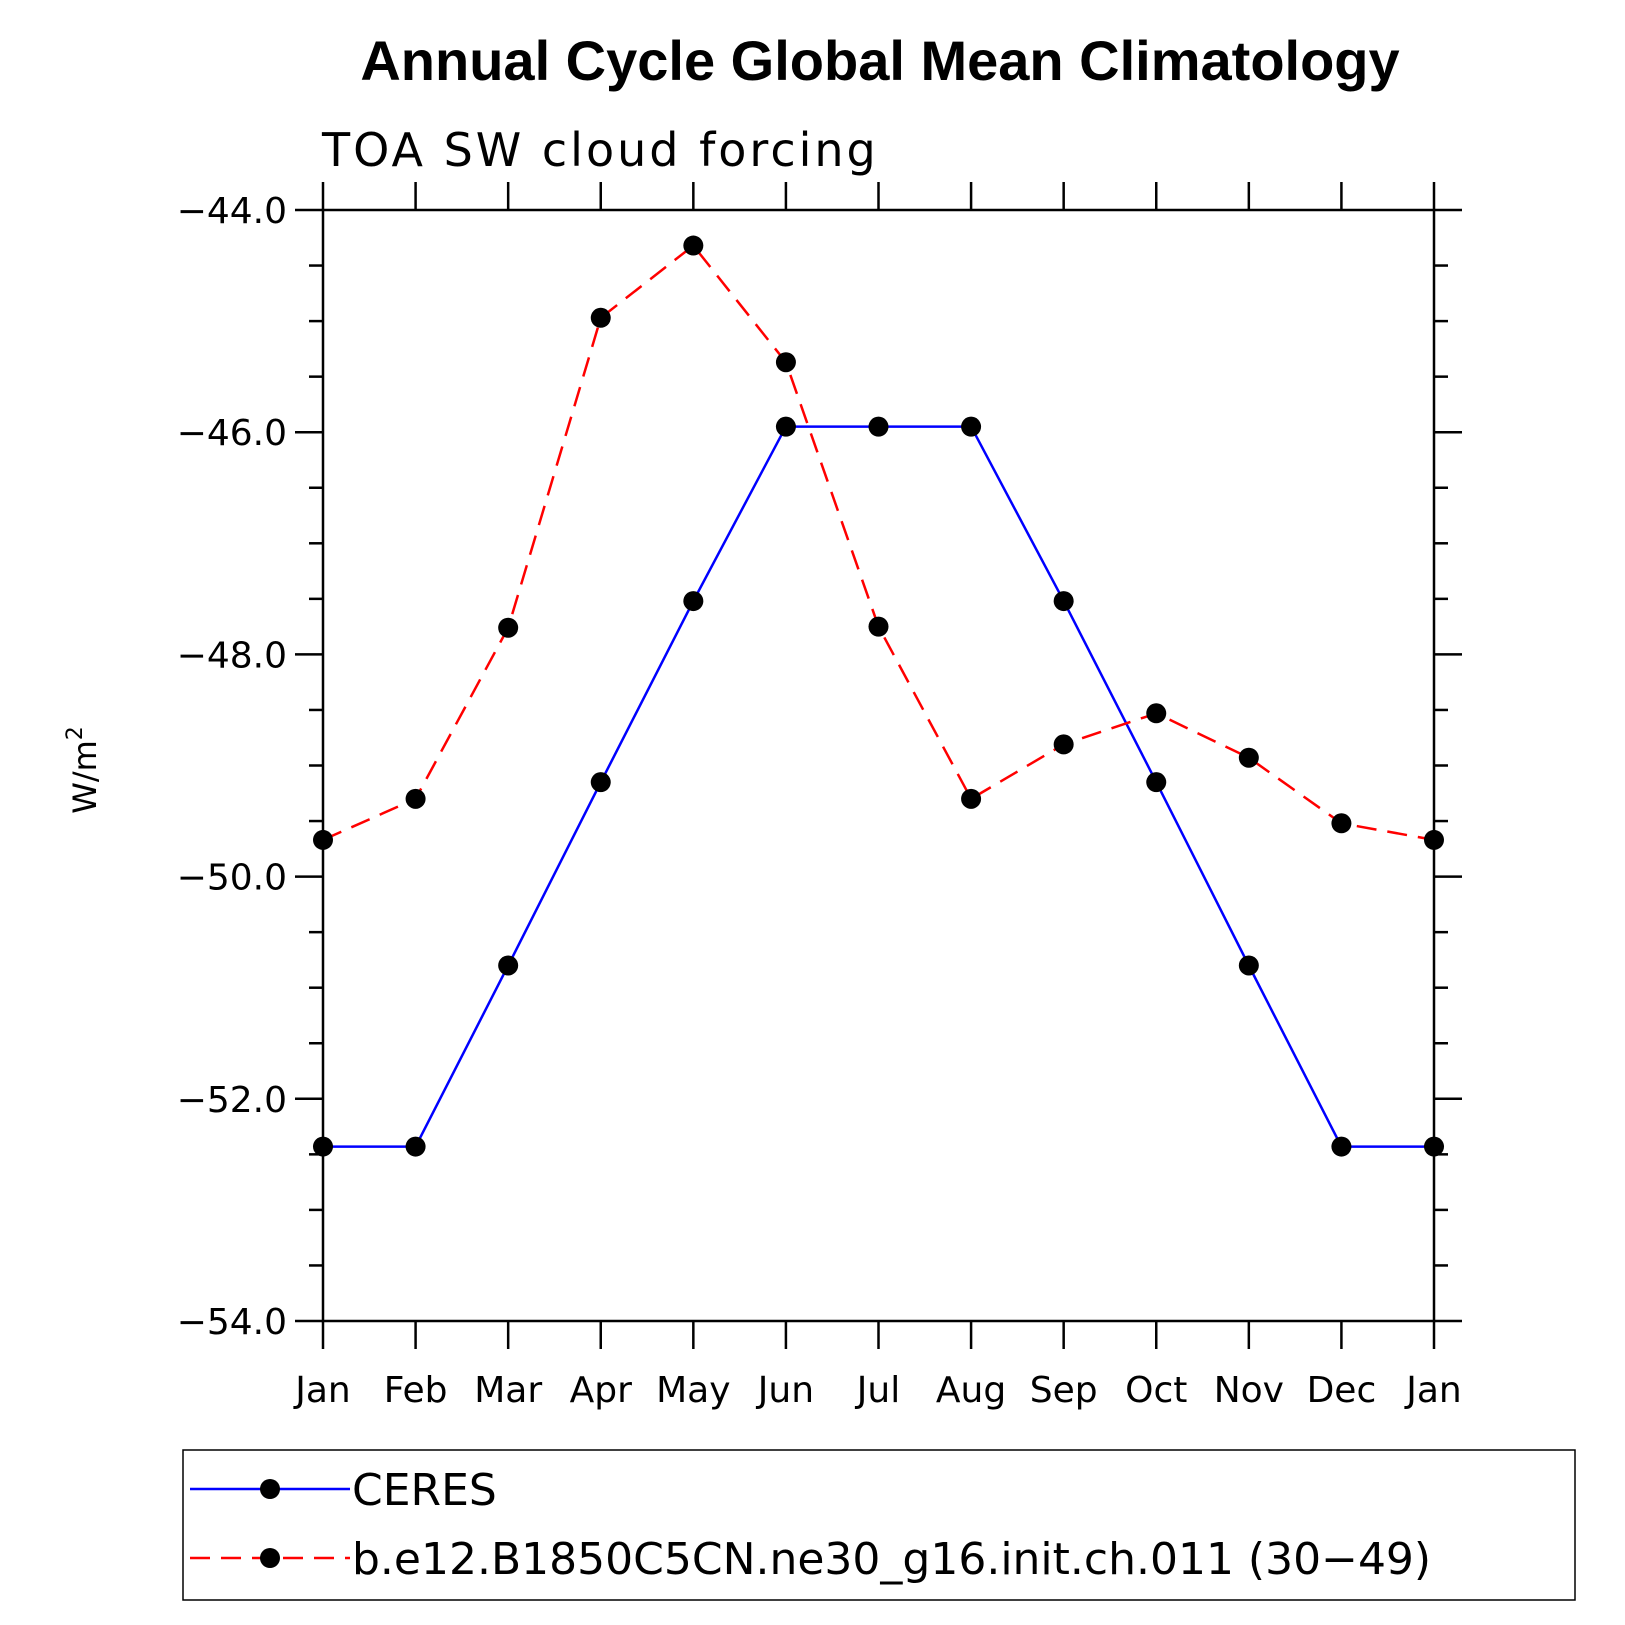  Describe the element at coordinates (1156, 1390) in the screenshot. I see `x-tick-label: Oct` at that location.